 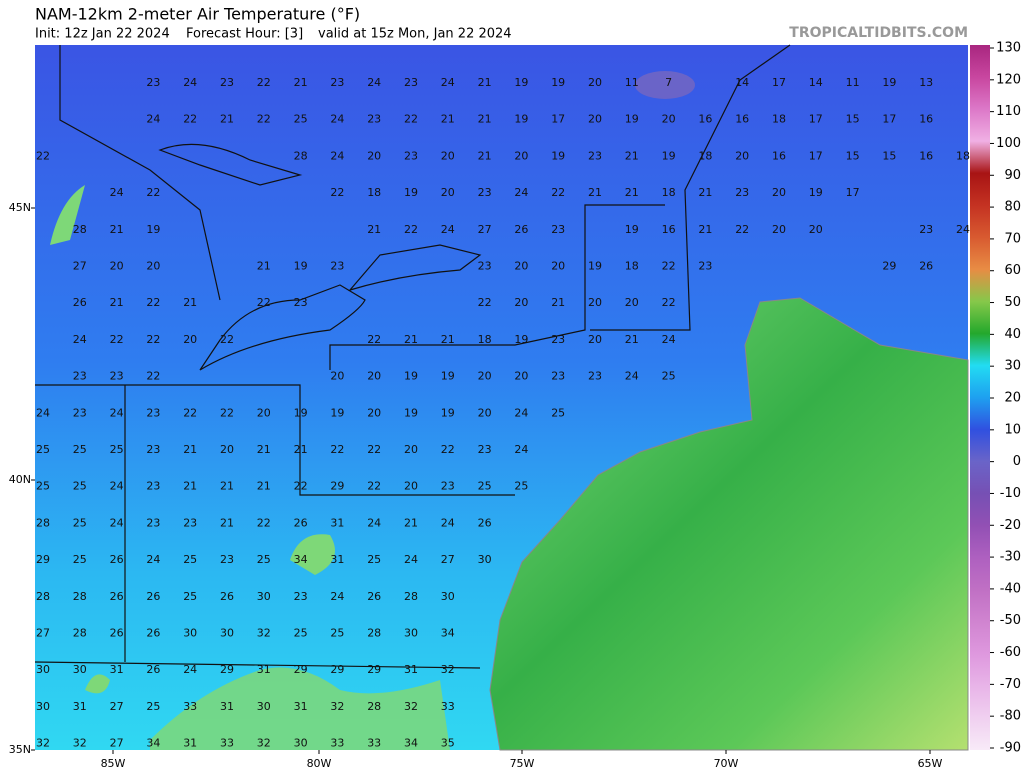 What do you see at coordinates (889, 266) in the screenshot?
I see `temperature-label: 29` at bounding box center [889, 266].